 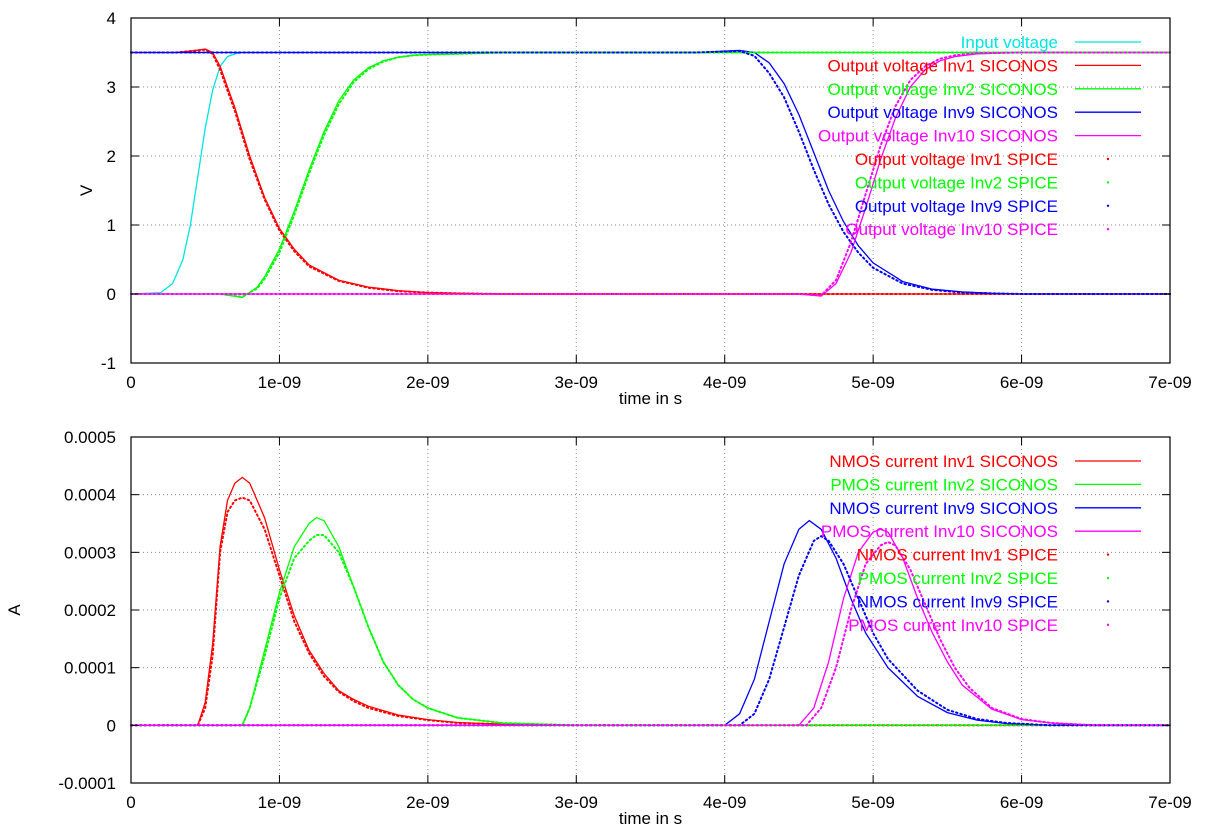 I want to click on y-tick-label: 0.0003, so click(x=90, y=552).